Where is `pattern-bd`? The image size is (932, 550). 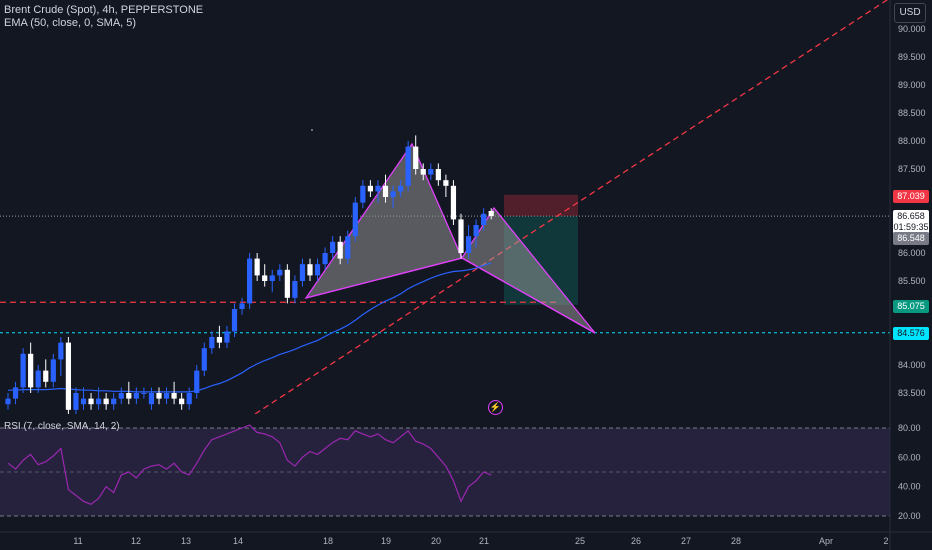
pattern-bd is located at coordinates (528, 295).